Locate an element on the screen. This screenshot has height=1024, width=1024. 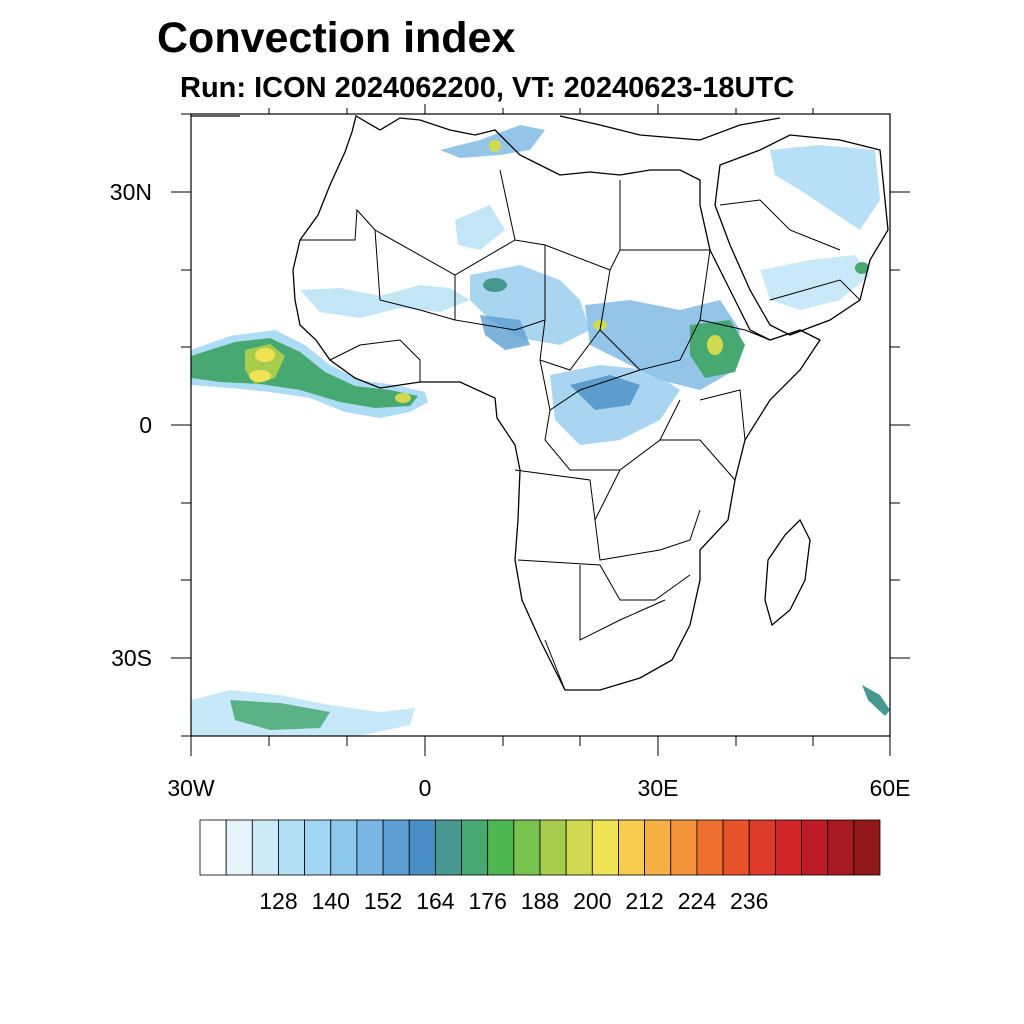
nigeria-cells is located at coordinates (505, 332).